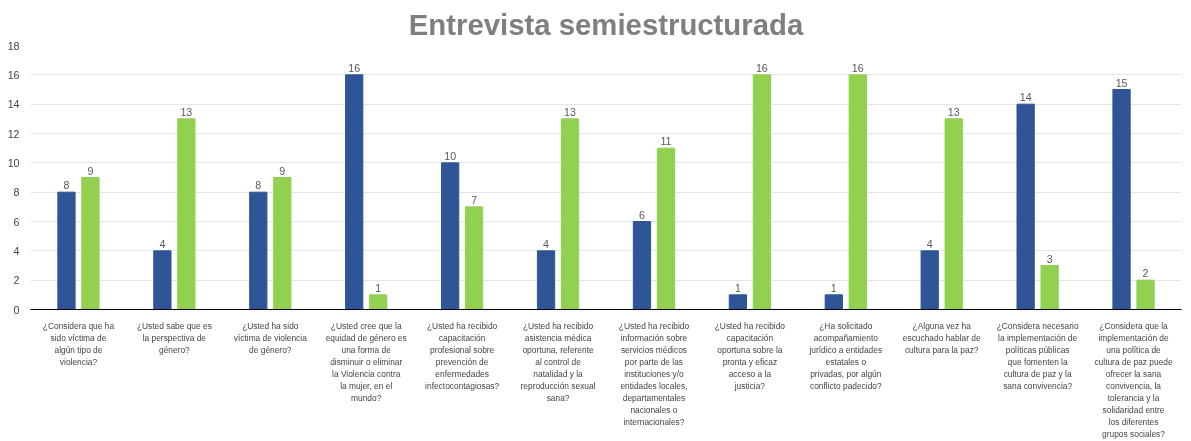 The height and width of the screenshot is (441, 1191). Describe the element at coordinates (750, 355) in the screenshot. I see `x-tick-label: ¿Usted ha recibido capacitación oportuna sobre la pronta y eficaz acceso a la justicia?` at that location.